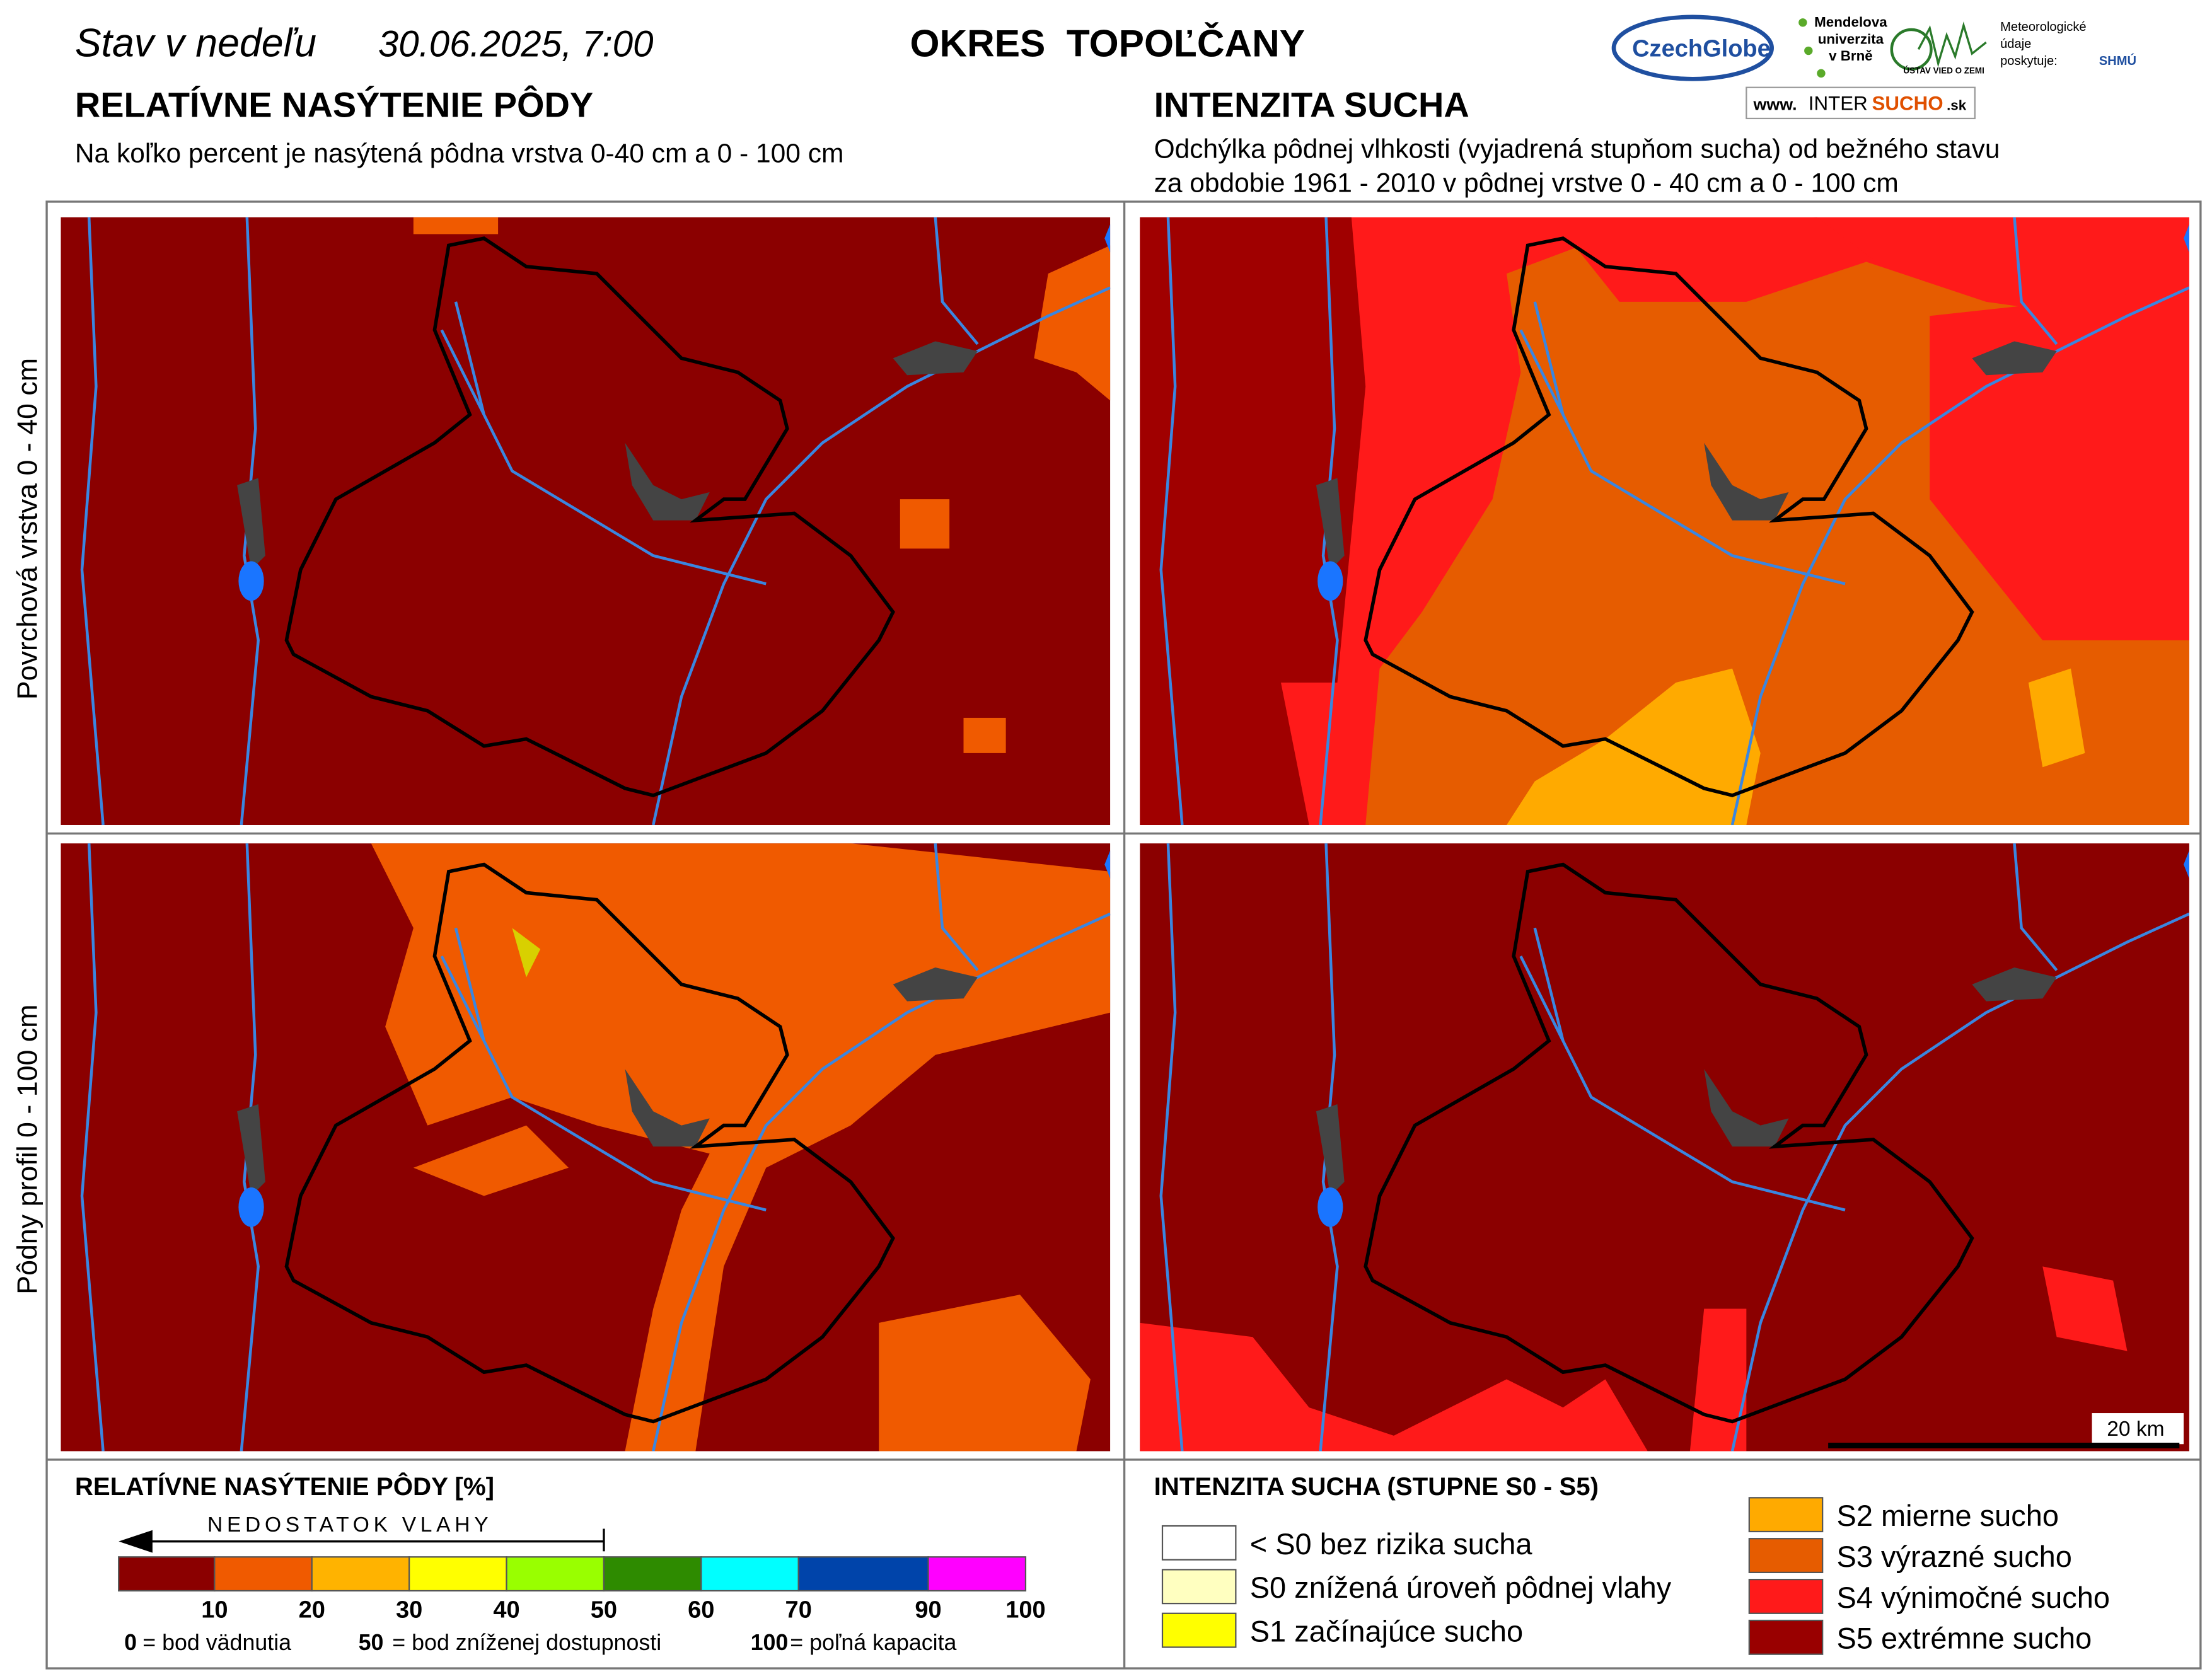 Image resolution: width=2212 pixels, height=1674 pixels. Describe the element at coordinates (216, 1642) in the screenshot. I see `note-text: = bod vädnutia` at that location.